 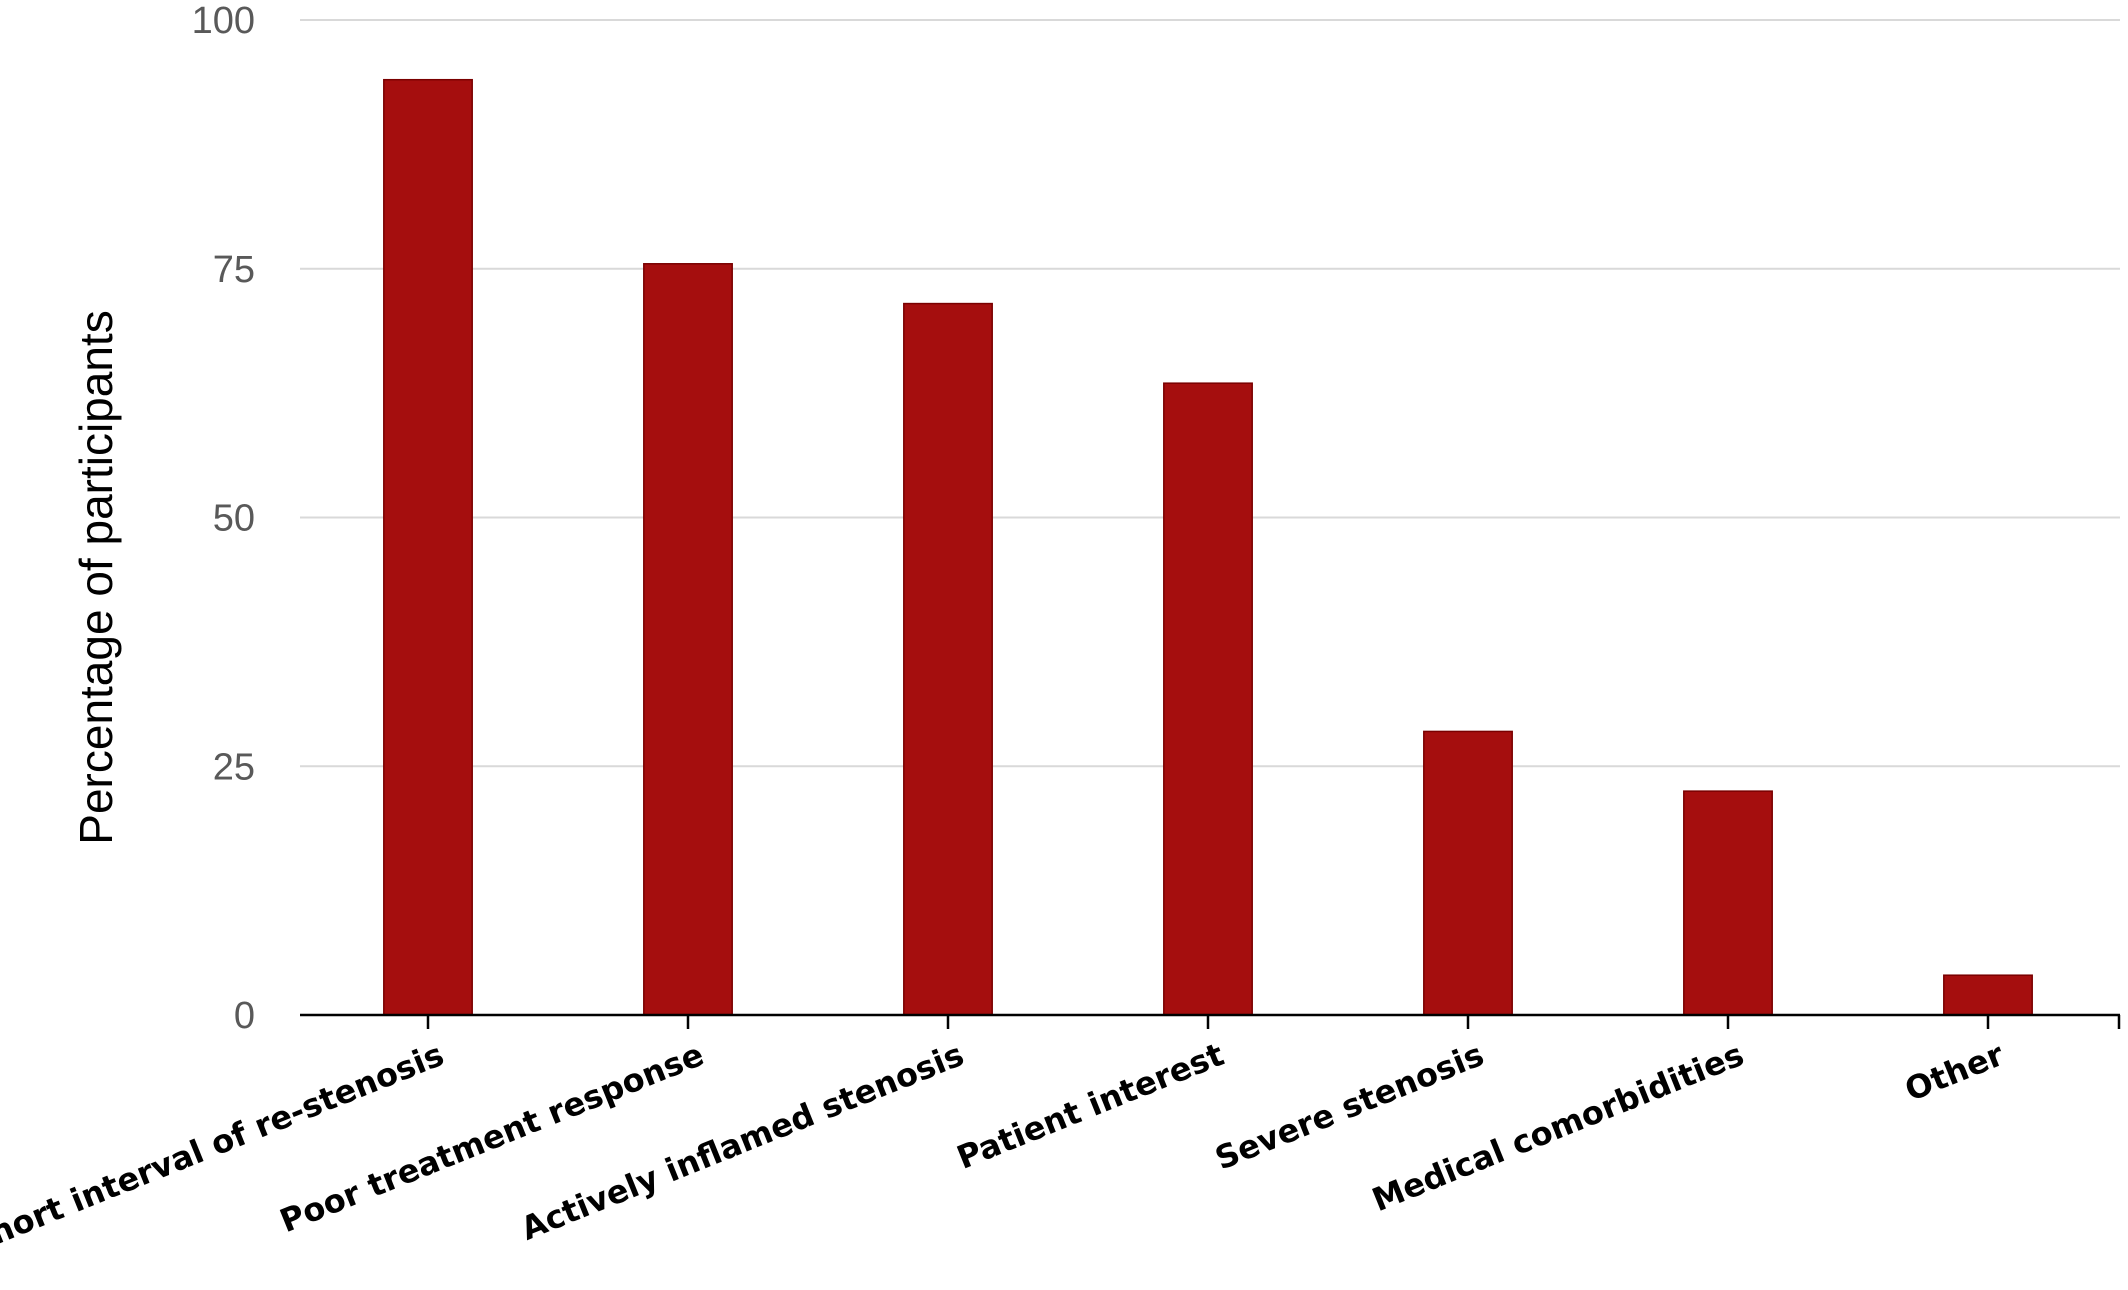 I want to click on y-tick-label: 50, so click(x=234, y=519).